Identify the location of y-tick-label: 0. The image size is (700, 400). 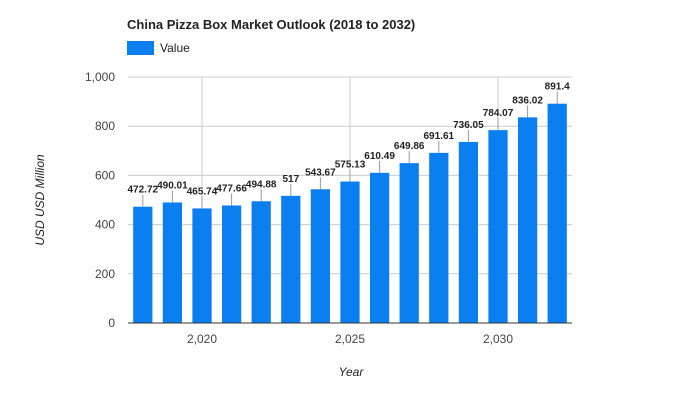
(111, 323).